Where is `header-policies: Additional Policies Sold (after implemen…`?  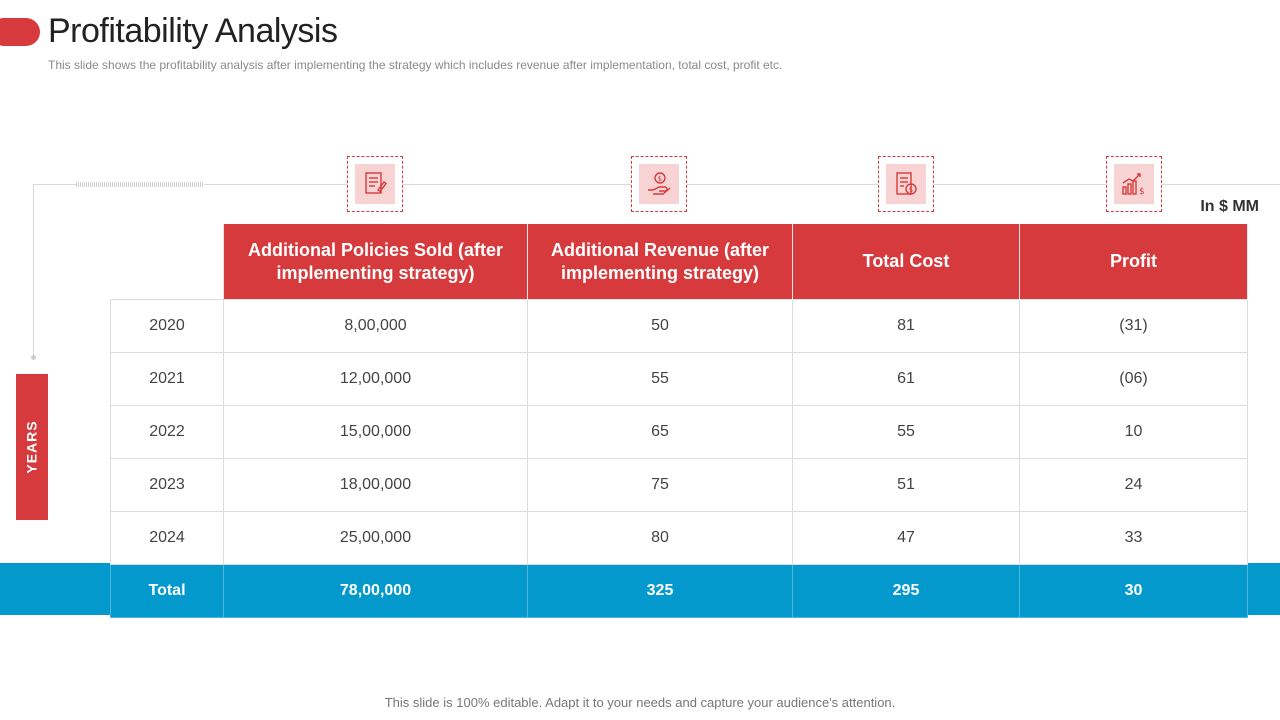 header-policies: Additional Policies Sold (after implemen… is located at coordinates (375, 262).